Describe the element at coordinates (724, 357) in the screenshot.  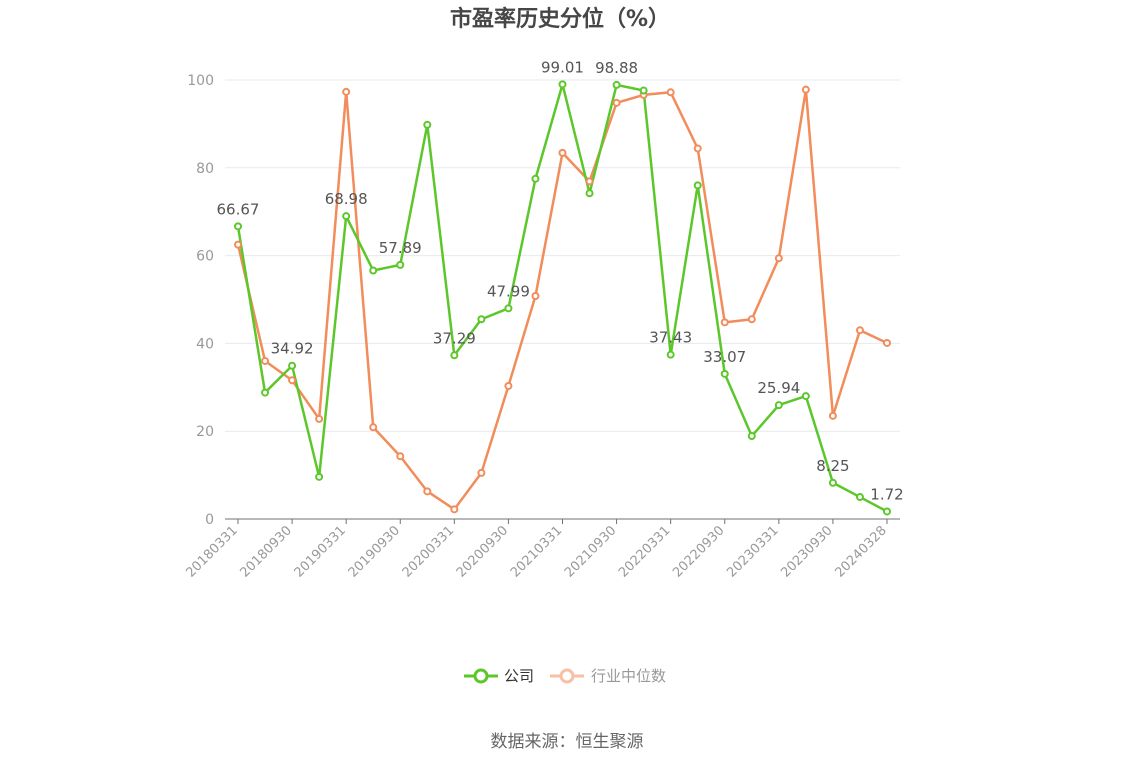
I see `data-label: 33.07` at that location.